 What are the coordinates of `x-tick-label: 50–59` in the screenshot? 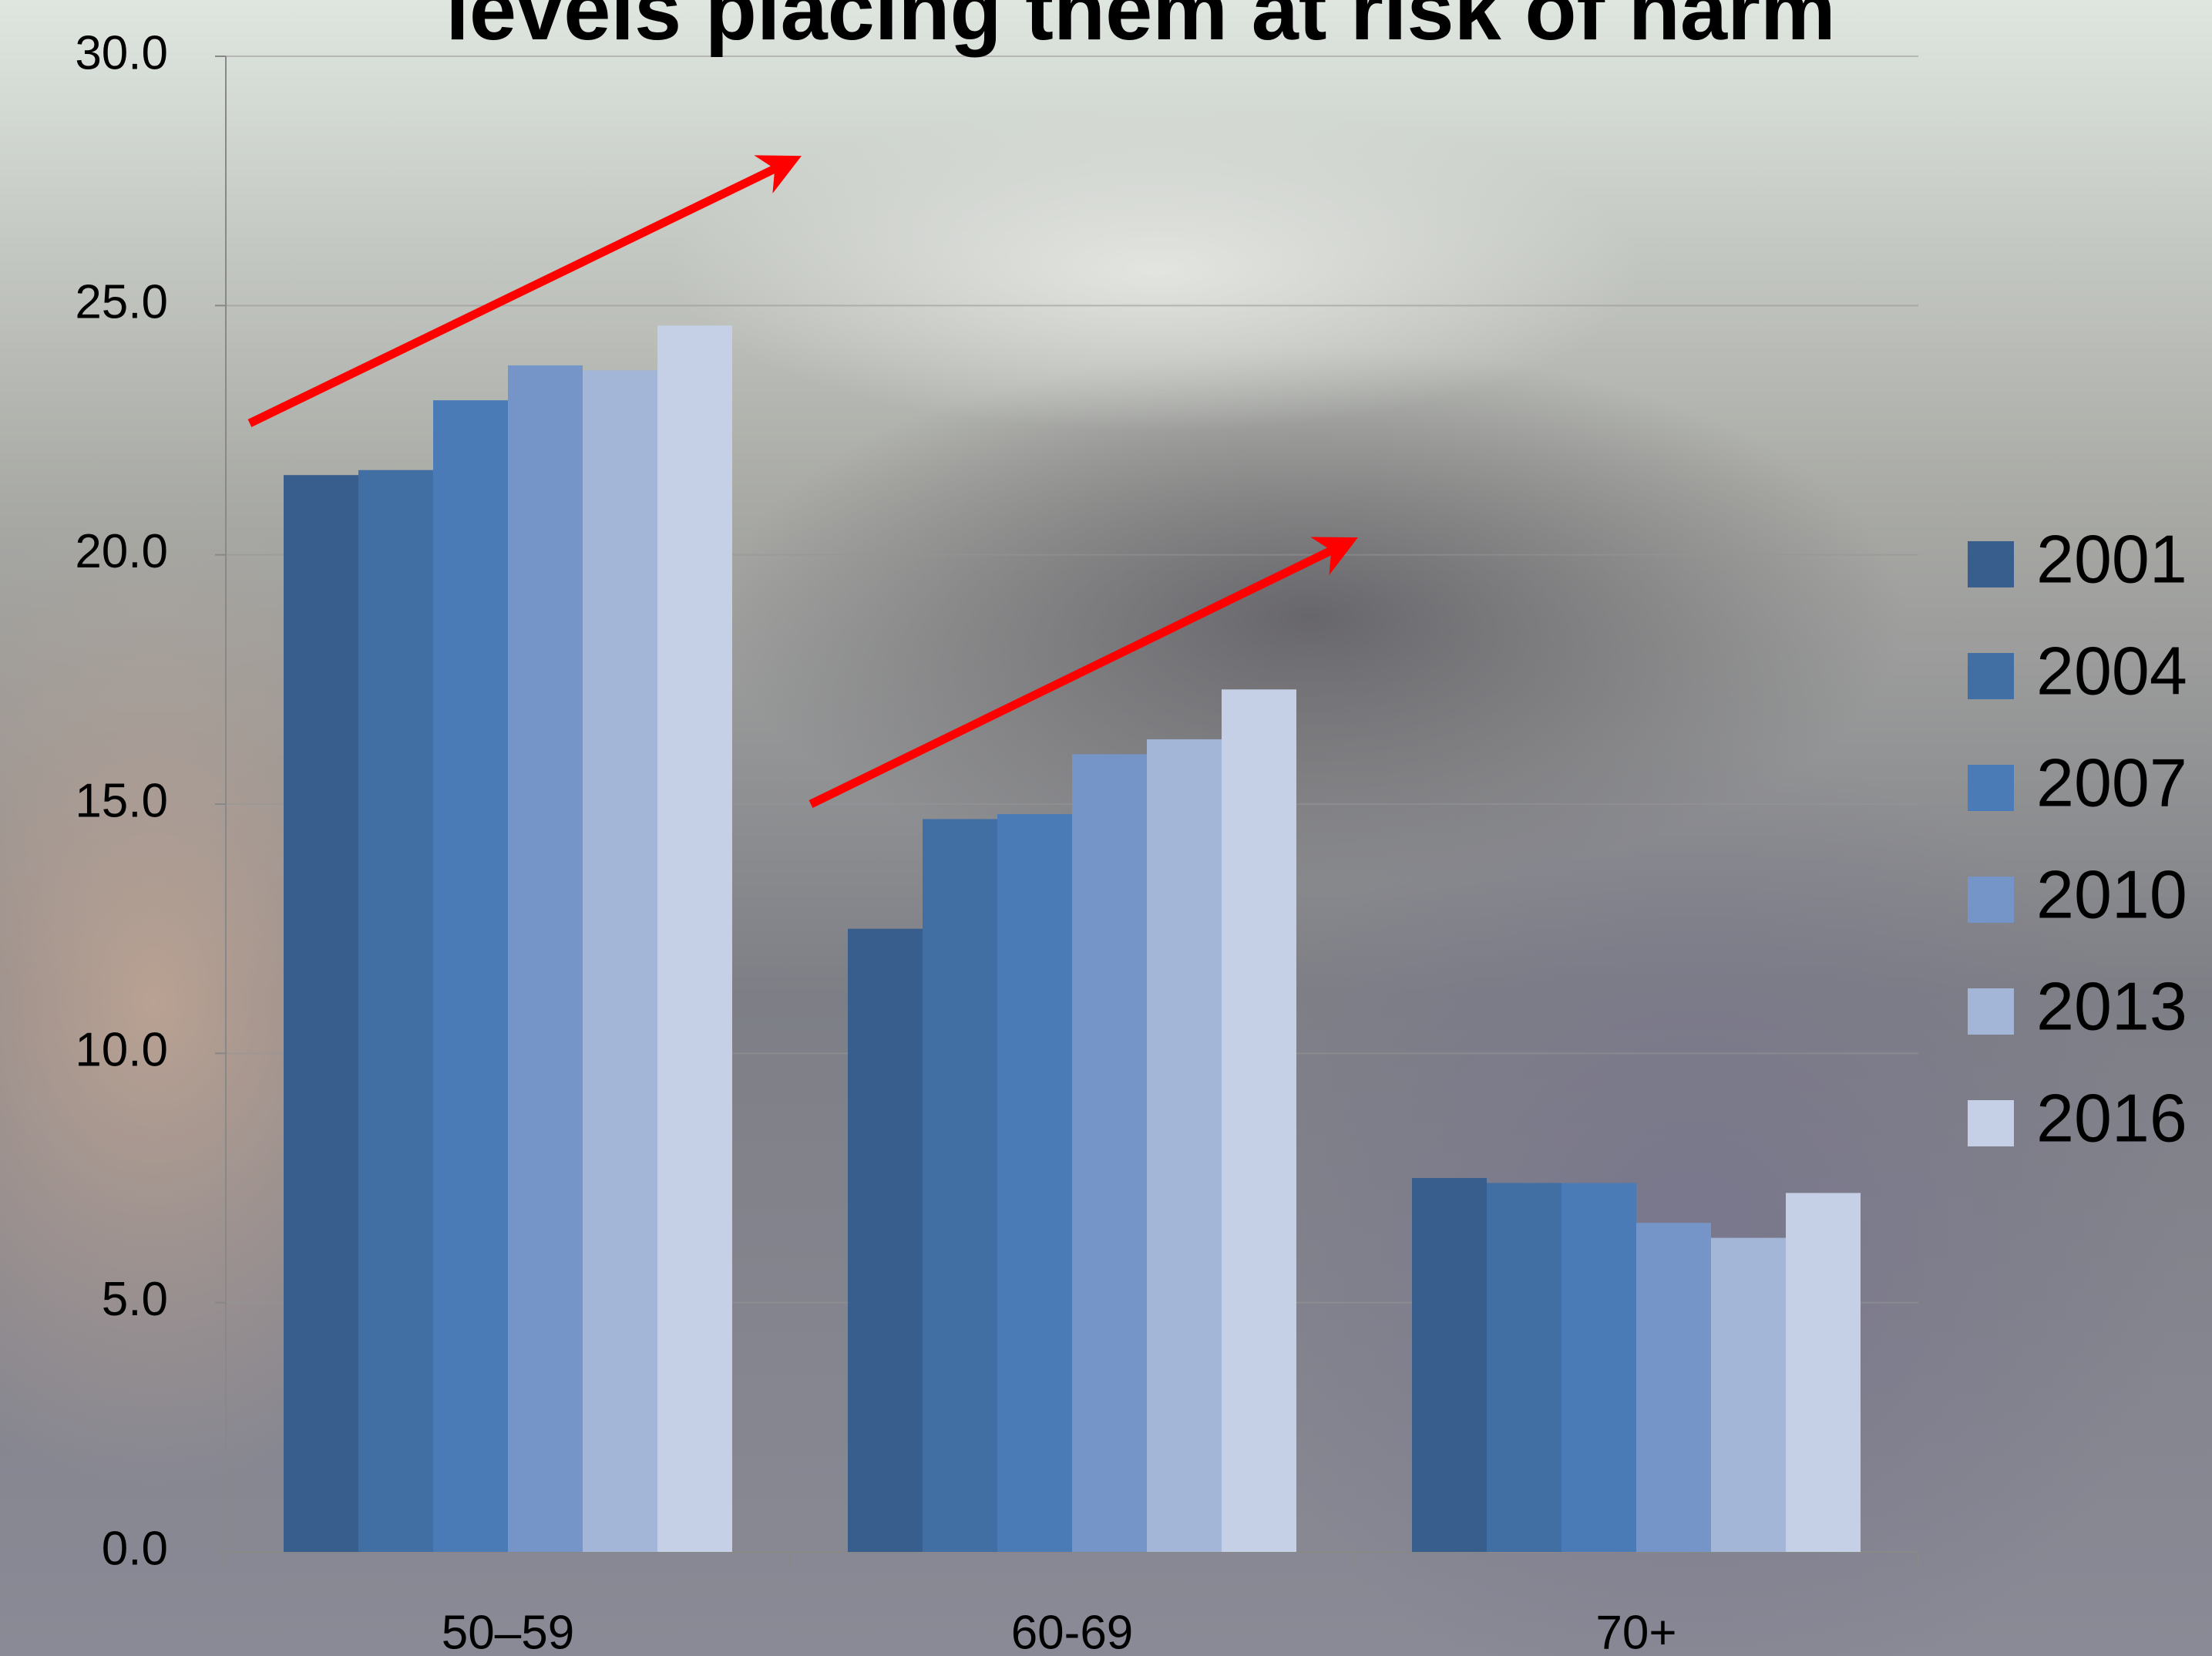 It's located at (508, 1631).